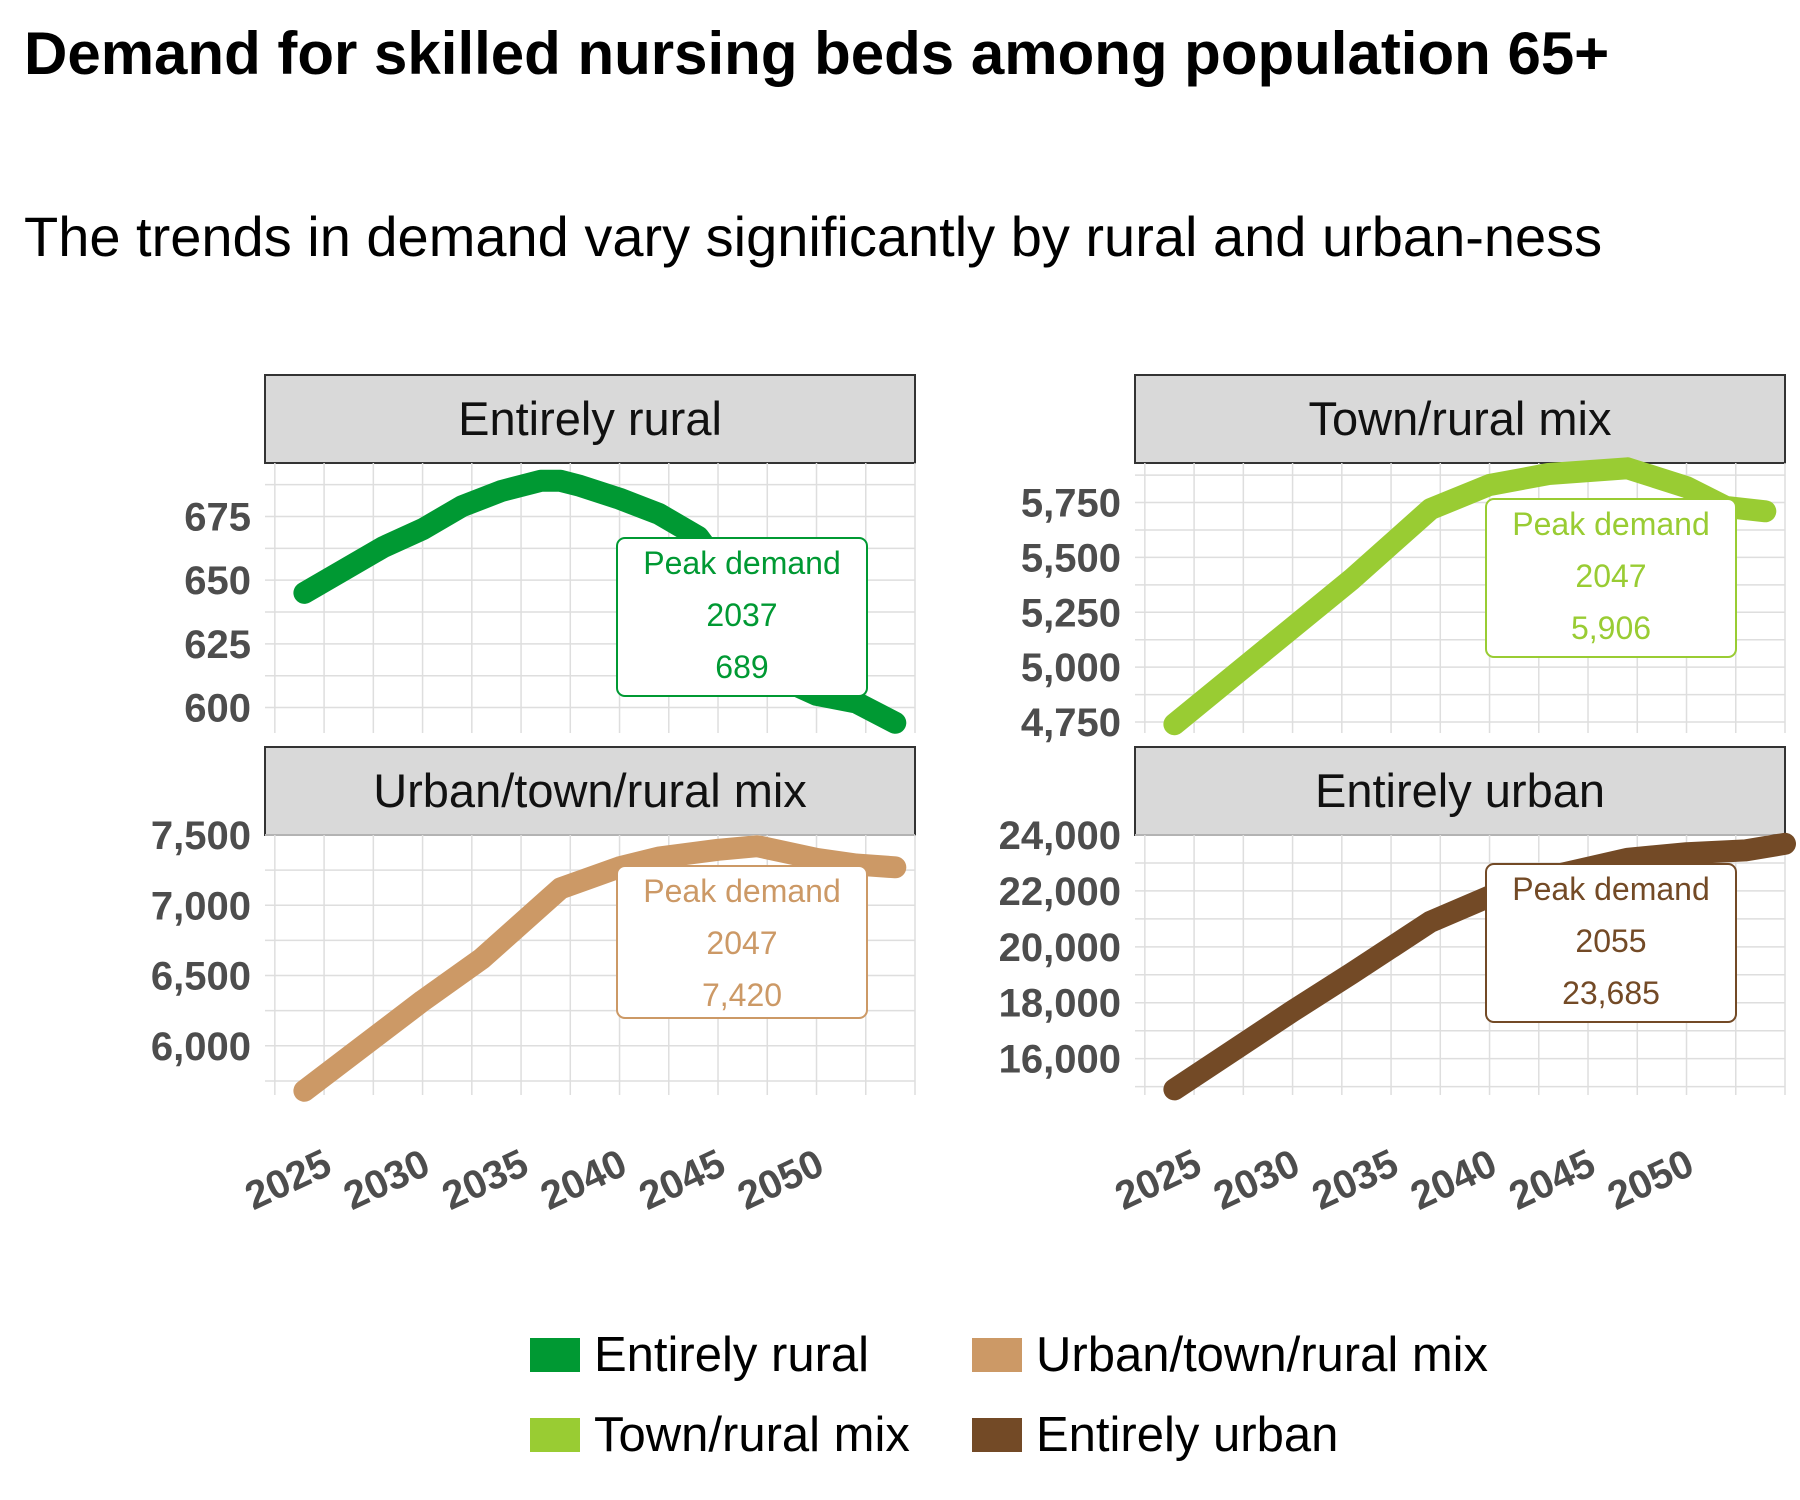  Describe the element at coordinates (1071, 504) in the screenshot. I see `y-tick-label-town-rural-mix: 5,750` at that location.